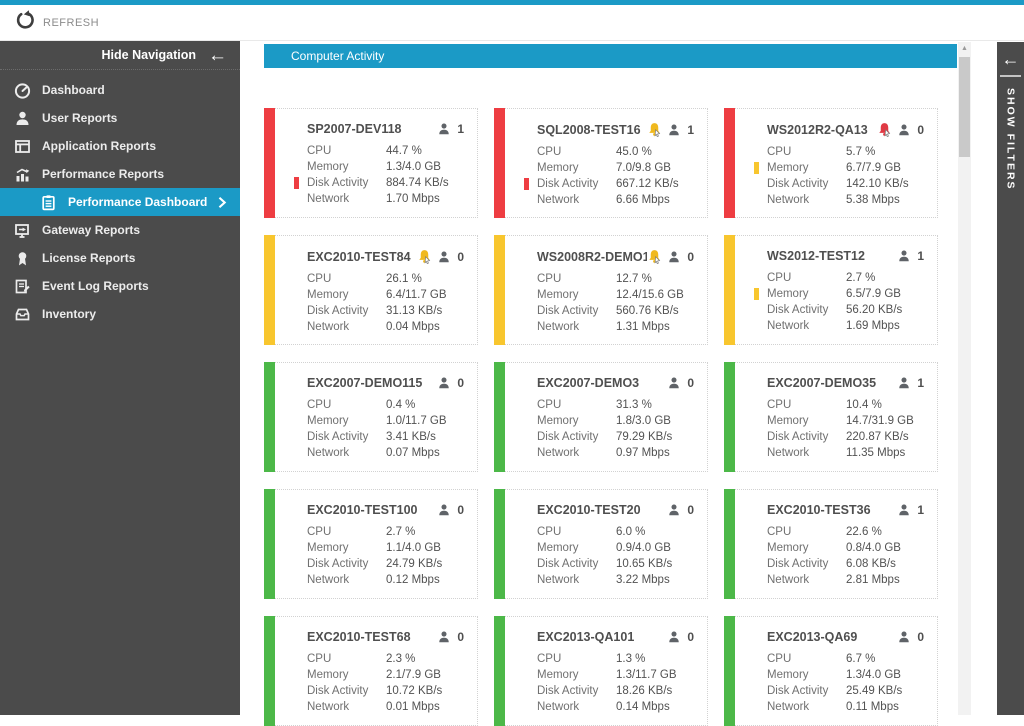 The width and height of the screenshot is (1024, 726). I want to click on computer-name: EXC2007-DEMO3, so click(588, 383).